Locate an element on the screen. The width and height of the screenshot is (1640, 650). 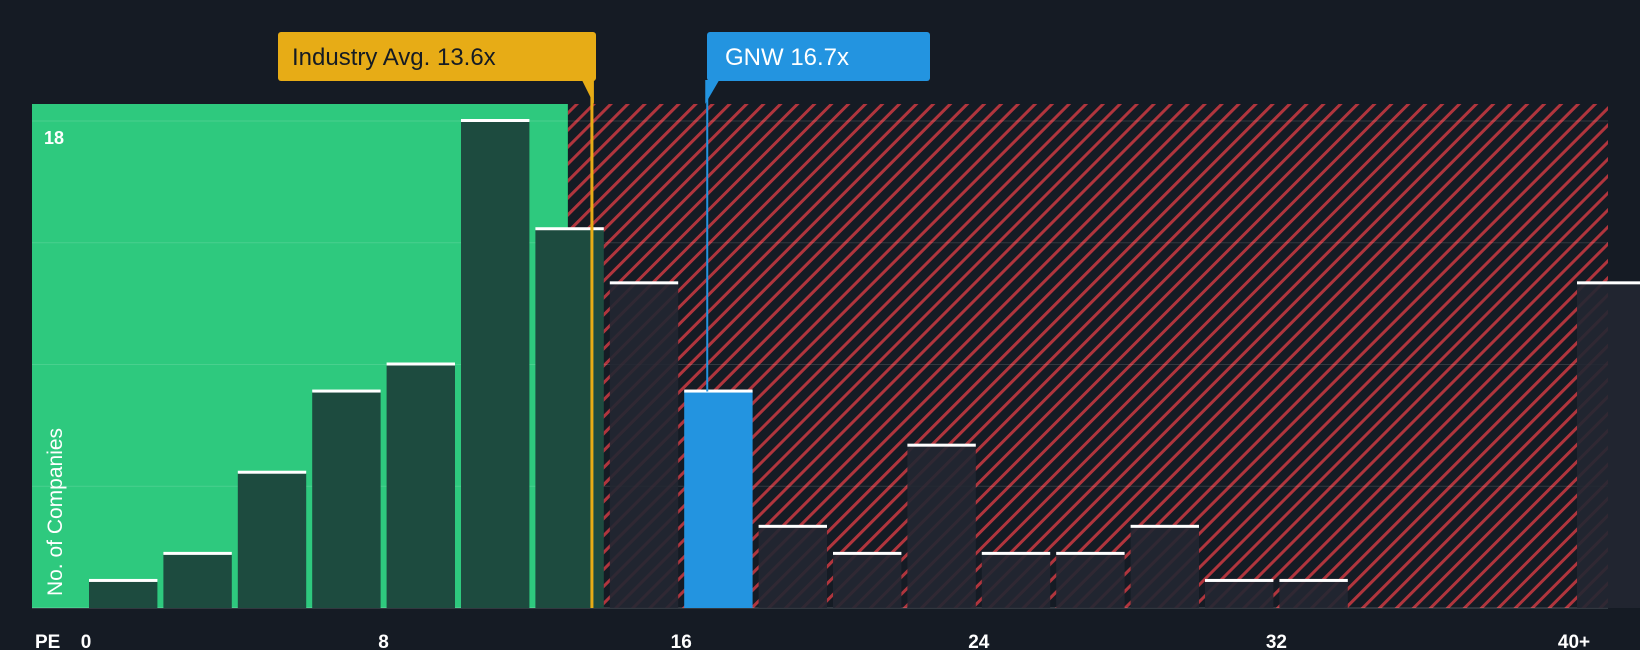
x-tick-label: 8 is located at coordinates (383, 641).